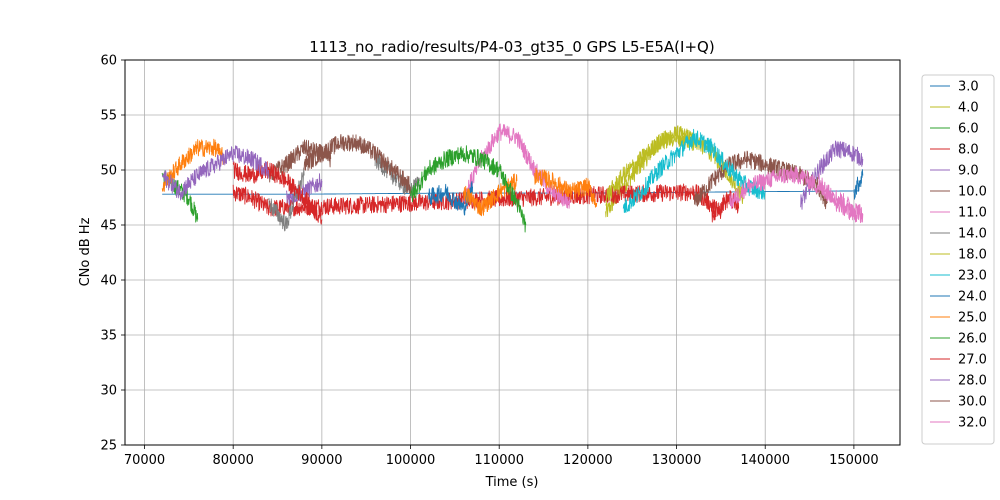  I want to click on x-axis-label: Time (s), so click(512, 482).